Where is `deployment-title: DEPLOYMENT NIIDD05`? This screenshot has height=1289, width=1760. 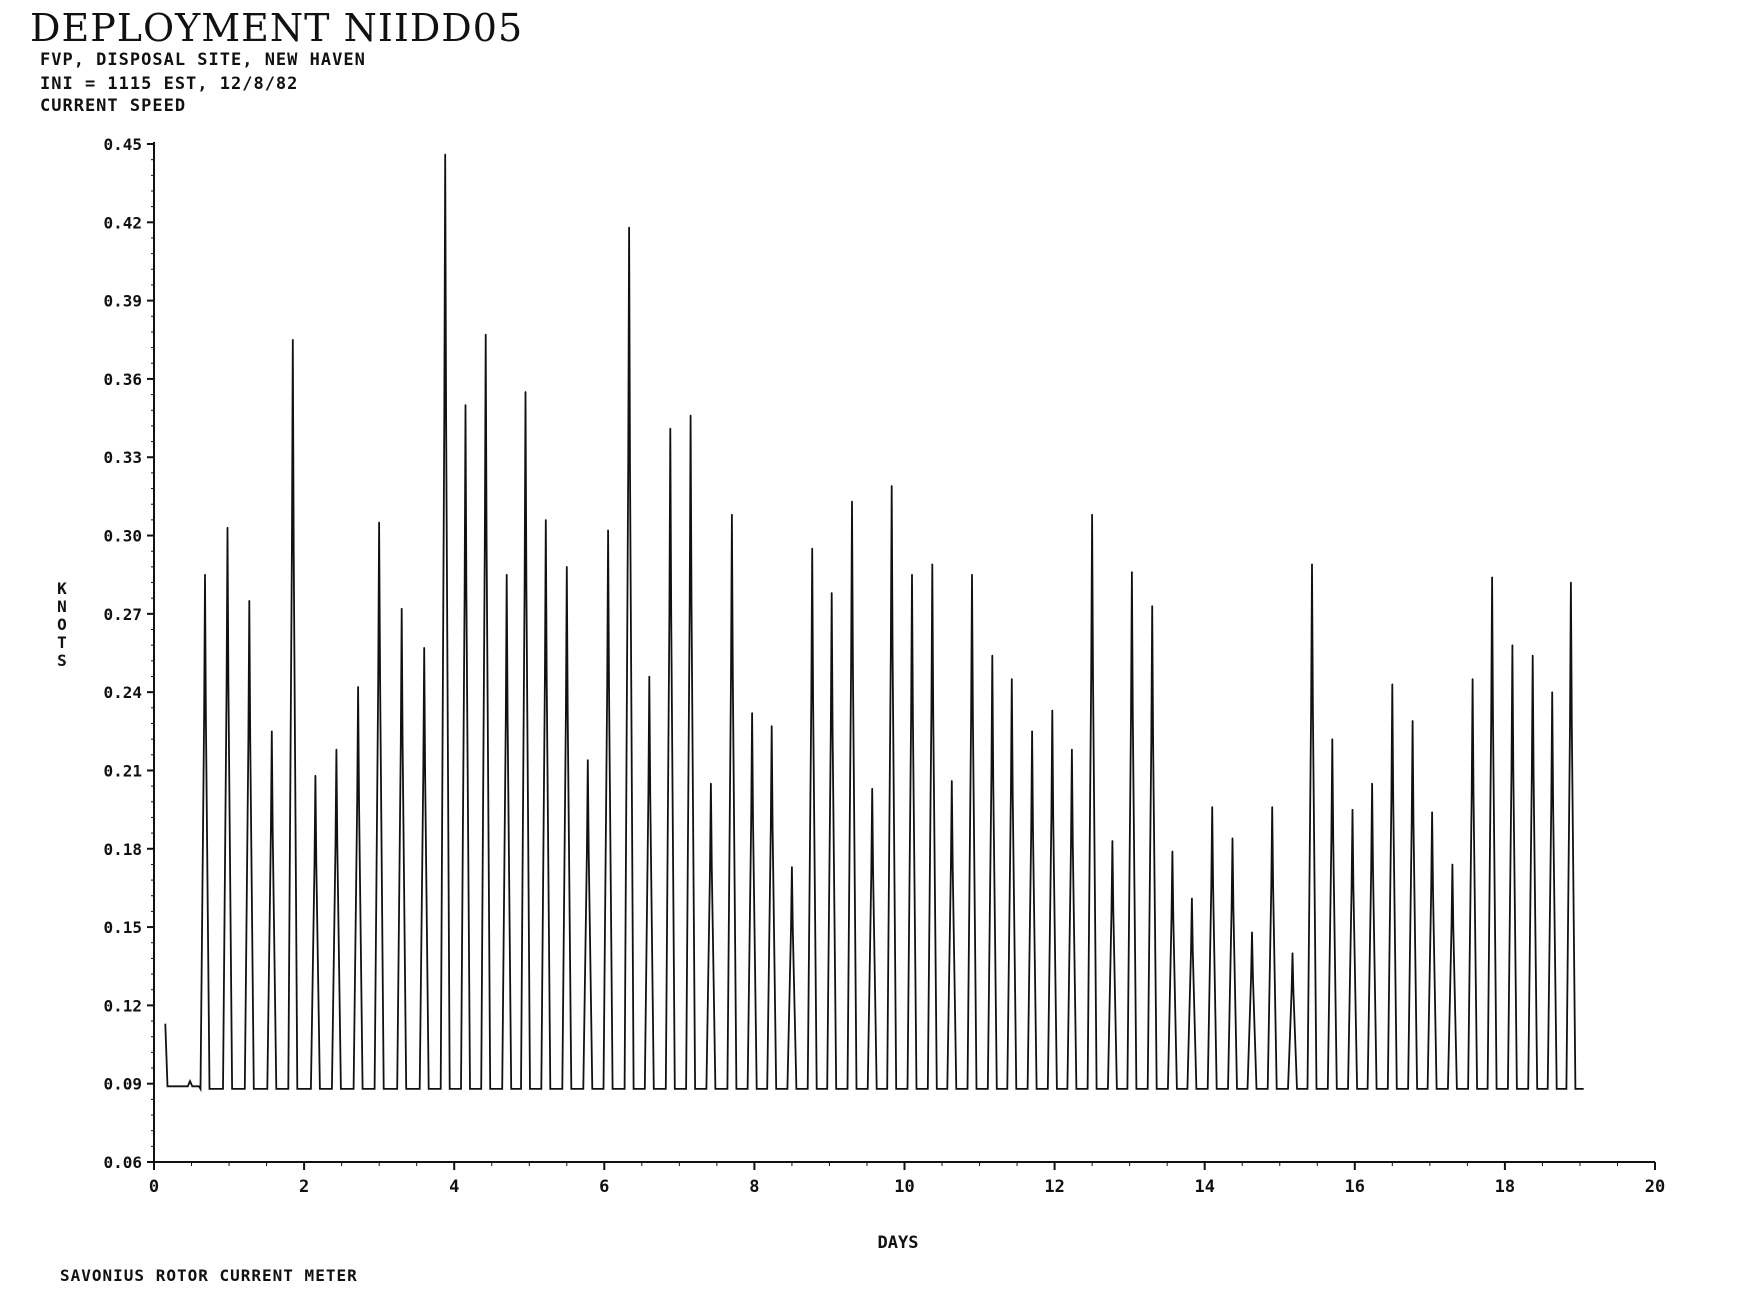 deployment-title: DEPLOYMENT NIIDD05 is located at coordinates (277, 28).